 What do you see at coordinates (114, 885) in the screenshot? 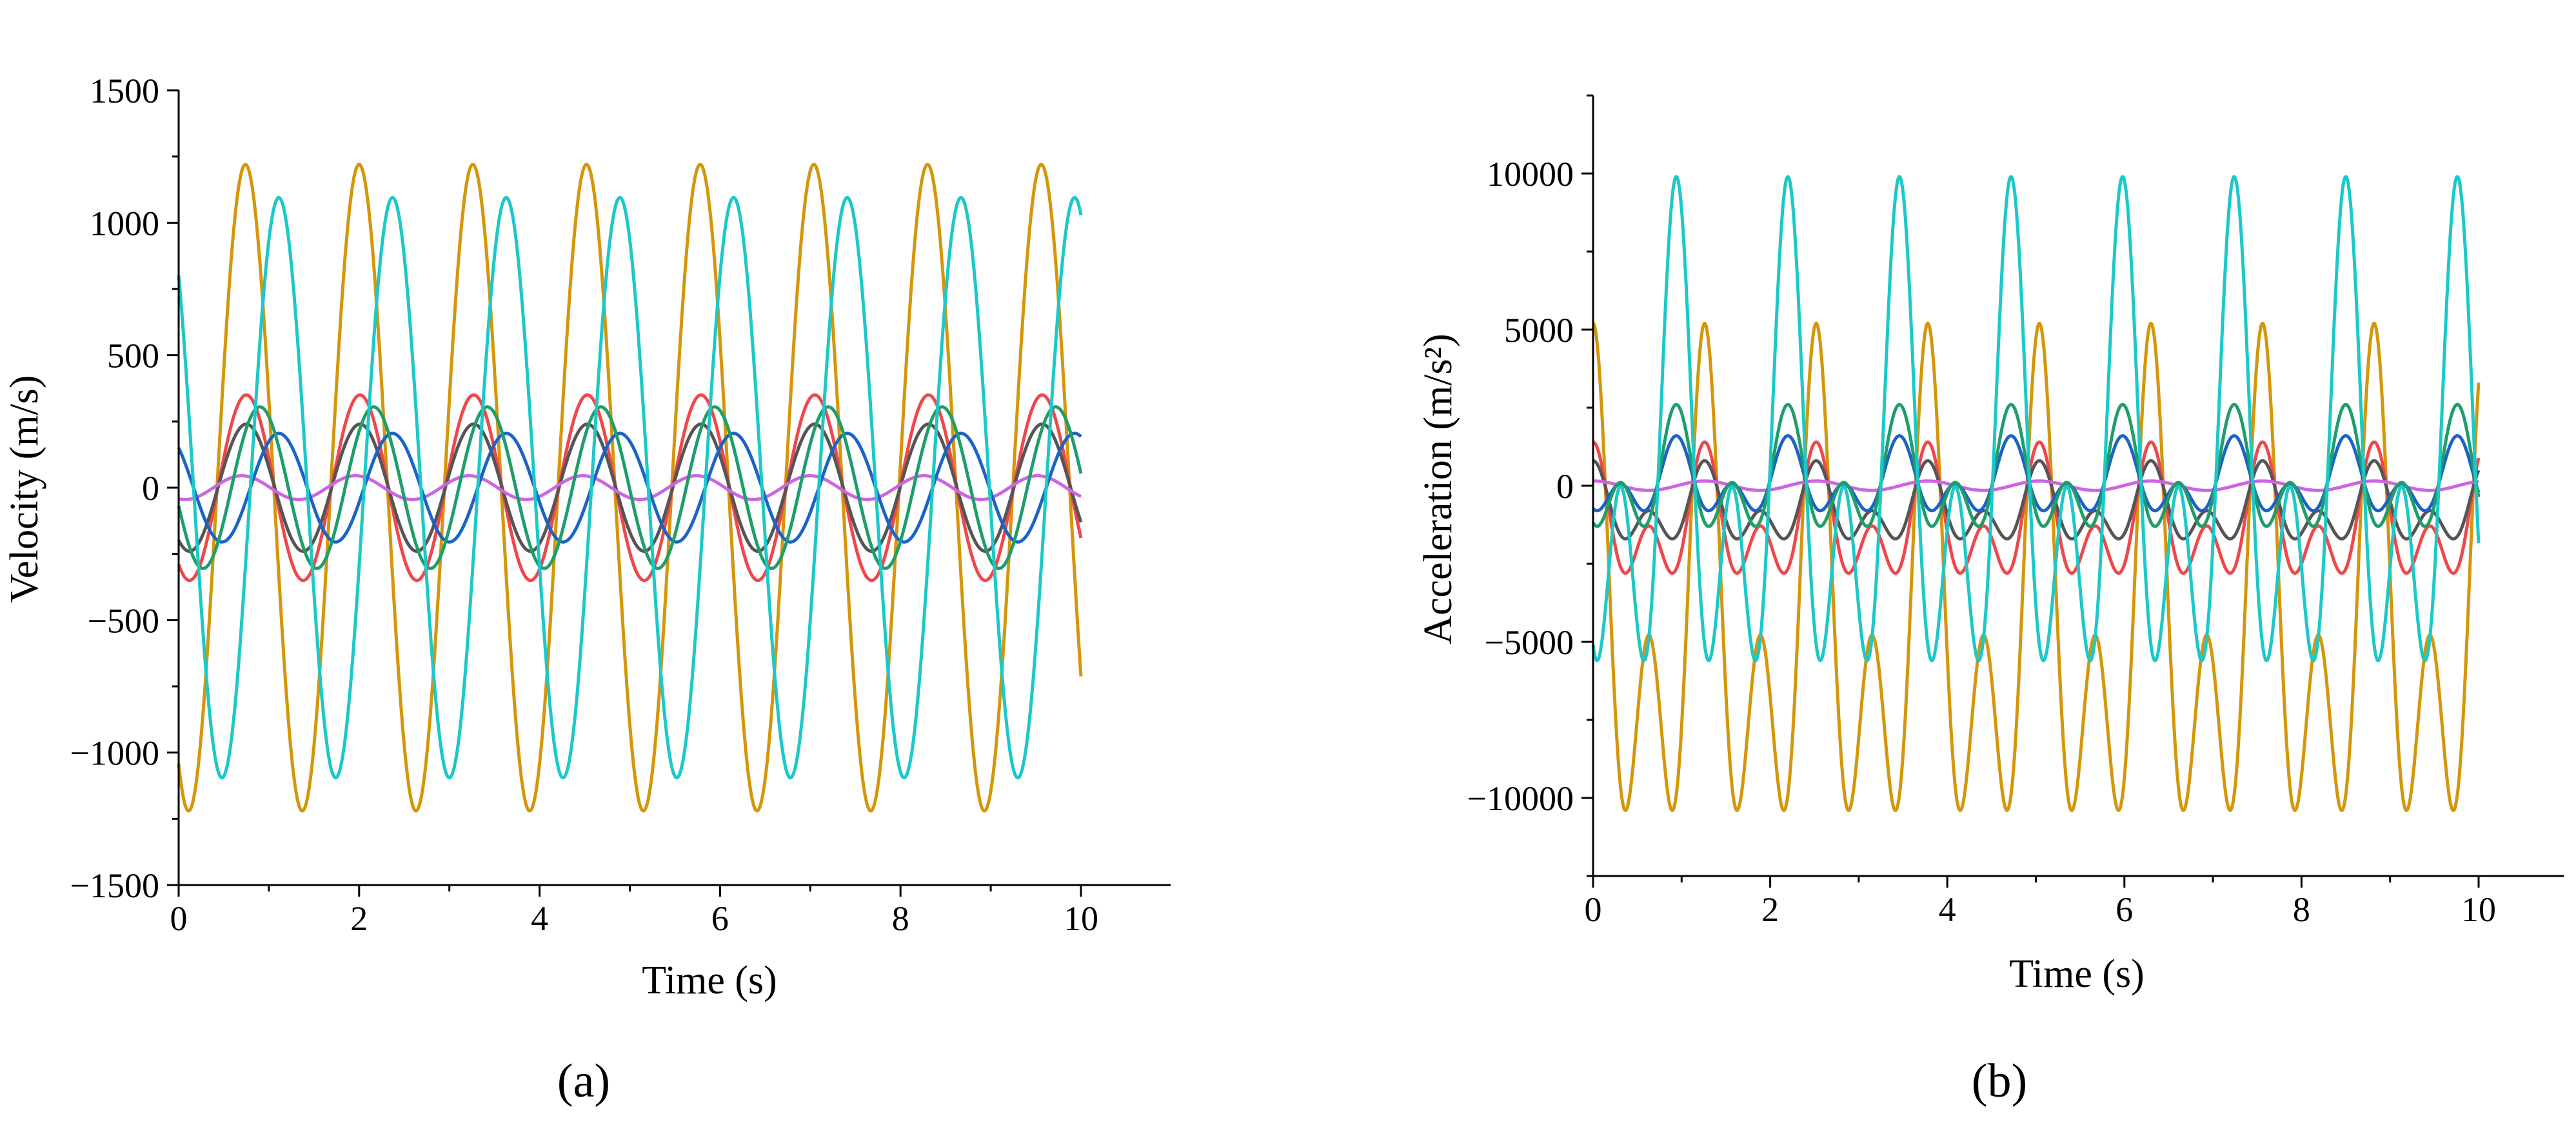
I see `velocity-y-tick-label: −1500` at bounding box center [114, 885].